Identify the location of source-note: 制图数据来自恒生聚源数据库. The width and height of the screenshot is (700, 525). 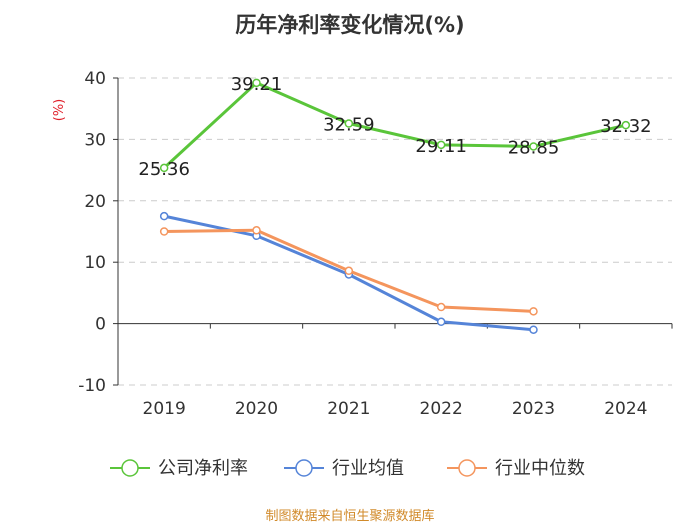
(349, 516).